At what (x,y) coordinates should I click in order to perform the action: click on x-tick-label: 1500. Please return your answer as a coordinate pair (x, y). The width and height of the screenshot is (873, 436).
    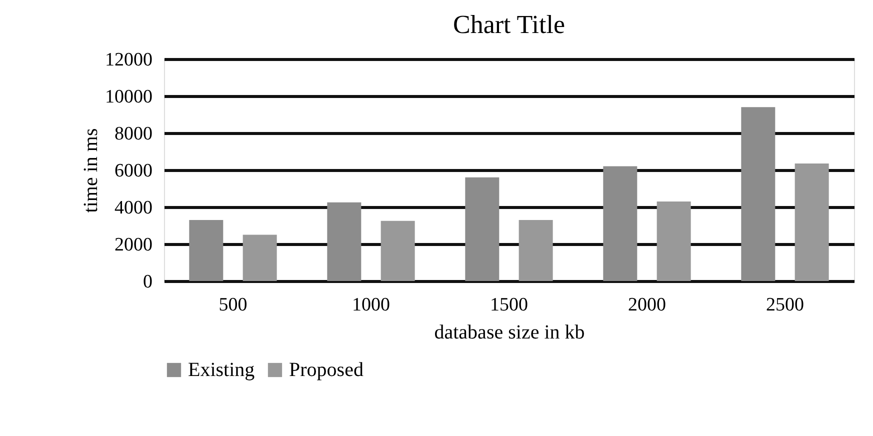
    Looking at the image, I should click on (509, 305).